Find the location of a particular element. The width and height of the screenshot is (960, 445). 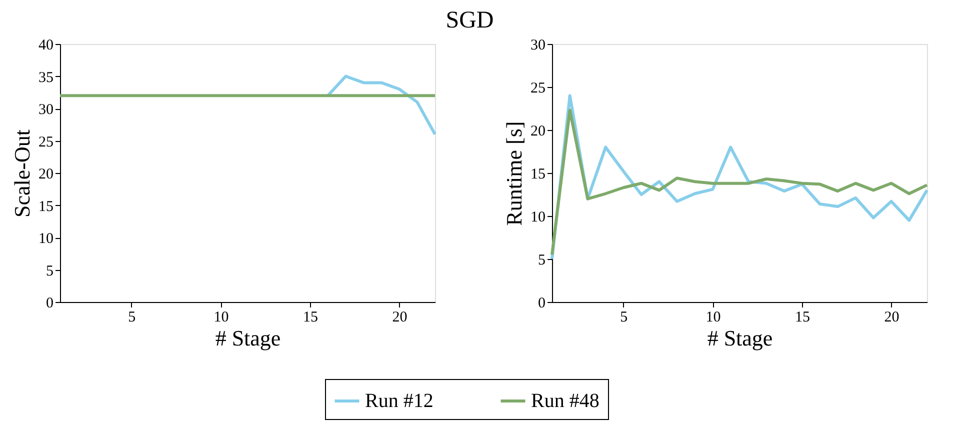

line-series is located at coordinates (381, 105).